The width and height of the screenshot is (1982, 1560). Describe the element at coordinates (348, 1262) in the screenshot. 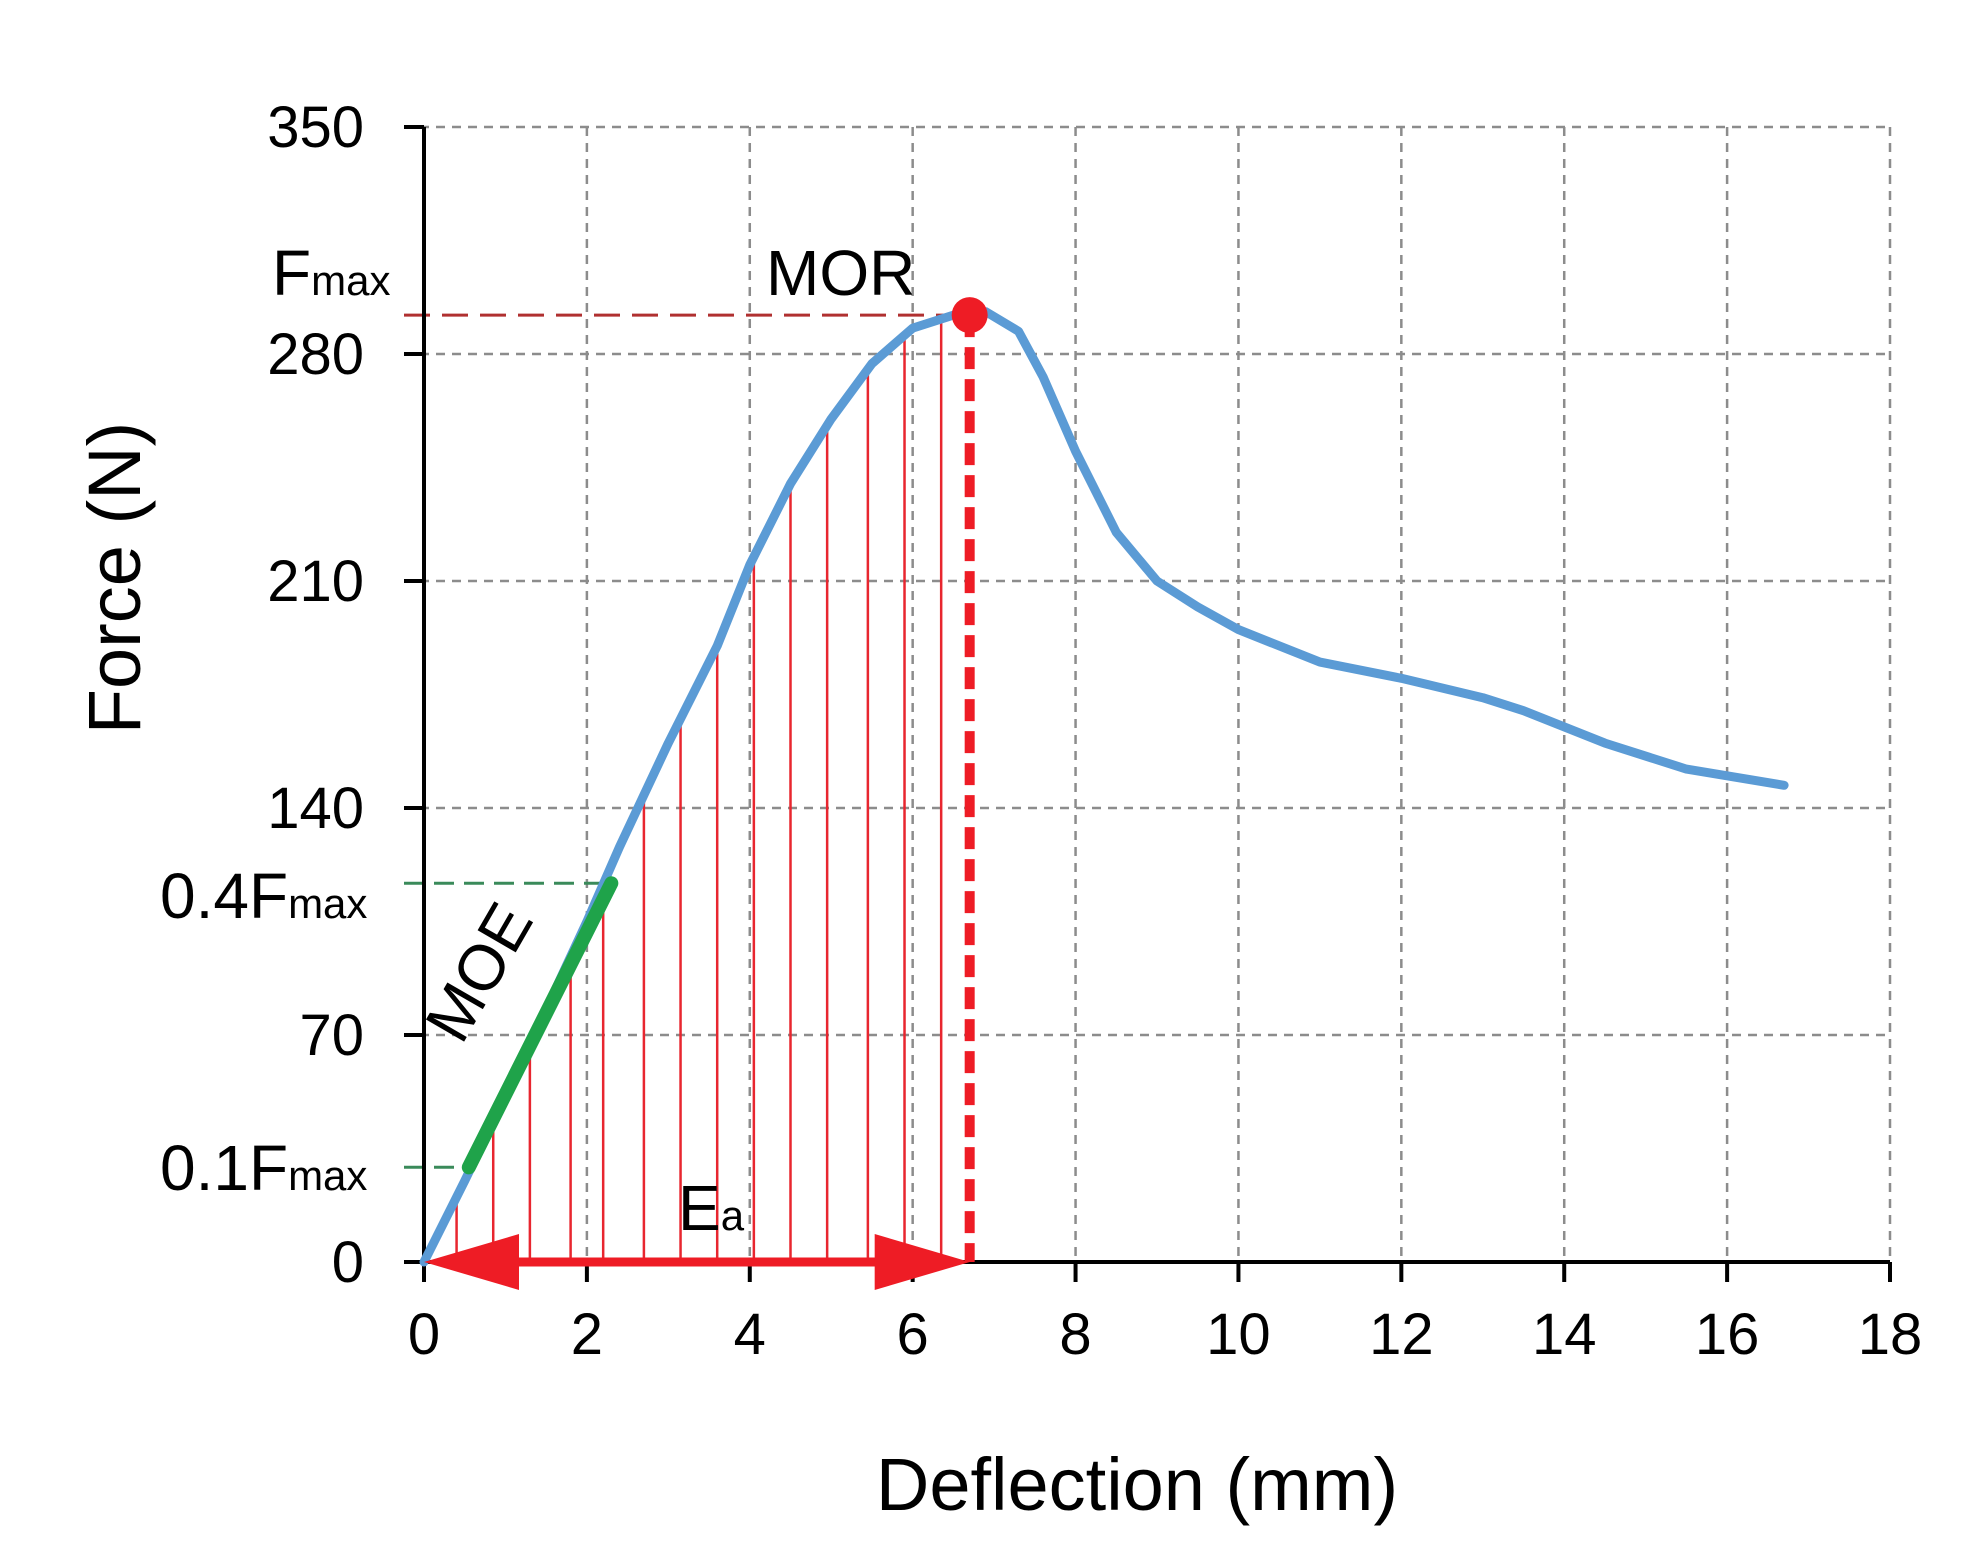

I see `y-tick-label: 0` at that location.